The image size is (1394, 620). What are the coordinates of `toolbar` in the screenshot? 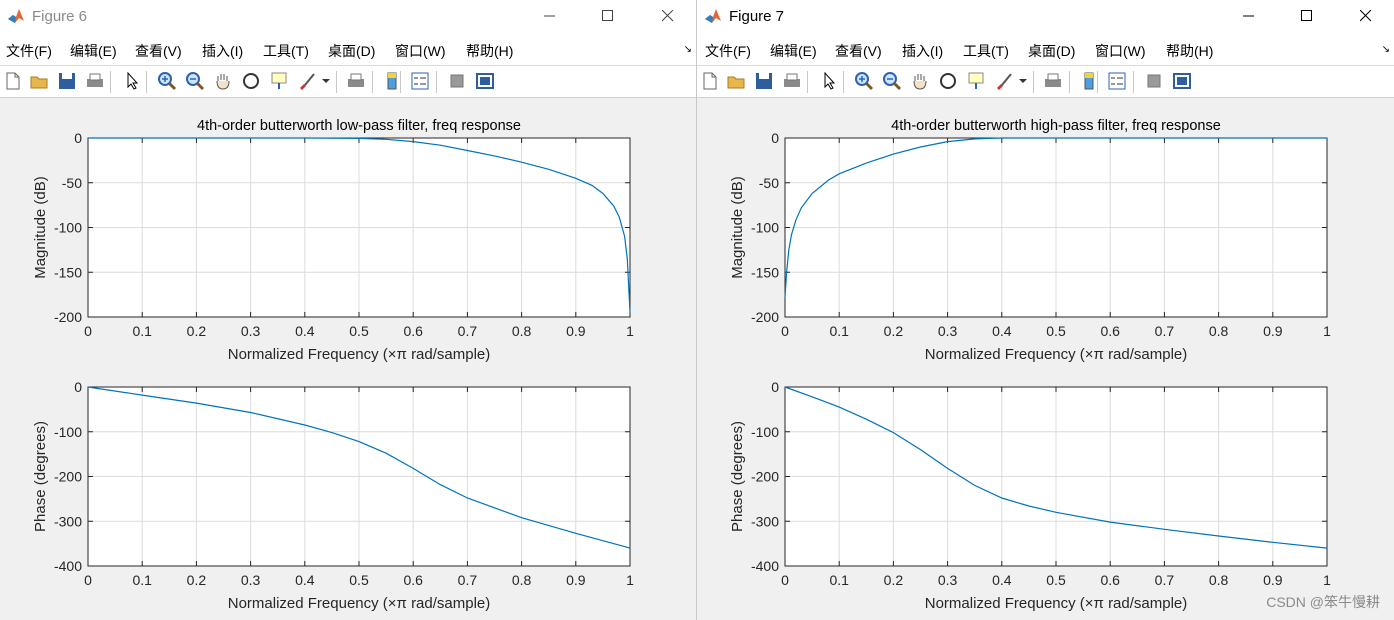 It's located at (1045, 82).